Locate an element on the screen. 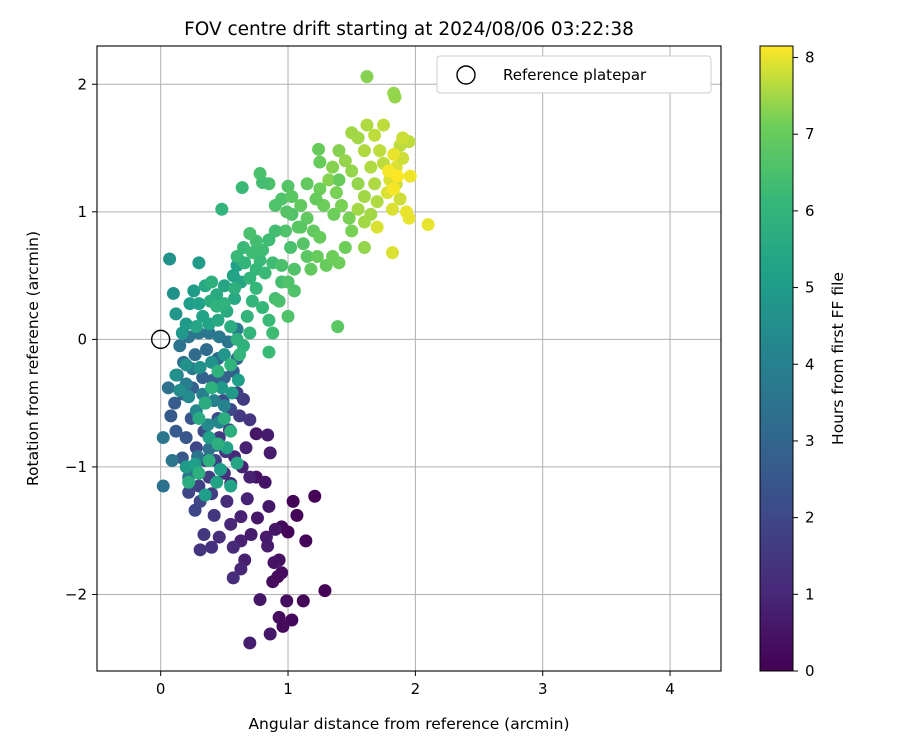  y-tick-label: −2 is located at coordinates (76, 594).